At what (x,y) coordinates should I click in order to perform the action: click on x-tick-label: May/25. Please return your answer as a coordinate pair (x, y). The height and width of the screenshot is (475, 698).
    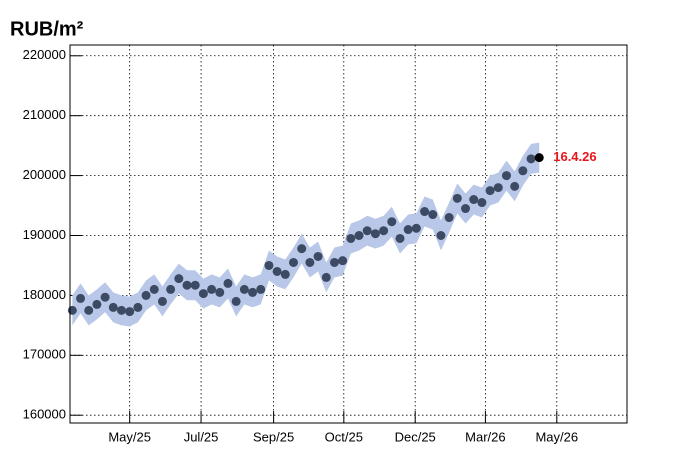
    Looking at the image, I should click on (129, 436).